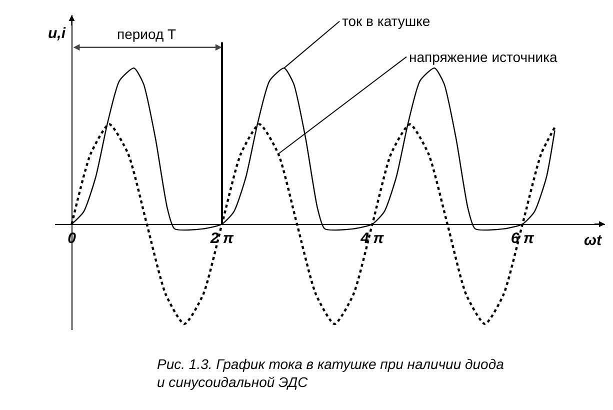 The height and width of the screenshot is (410, 613). What do you see at coordinates (593, 240) in the screenshot?
I see `x-axis-title: ωt` at bounding box center [593, 240].